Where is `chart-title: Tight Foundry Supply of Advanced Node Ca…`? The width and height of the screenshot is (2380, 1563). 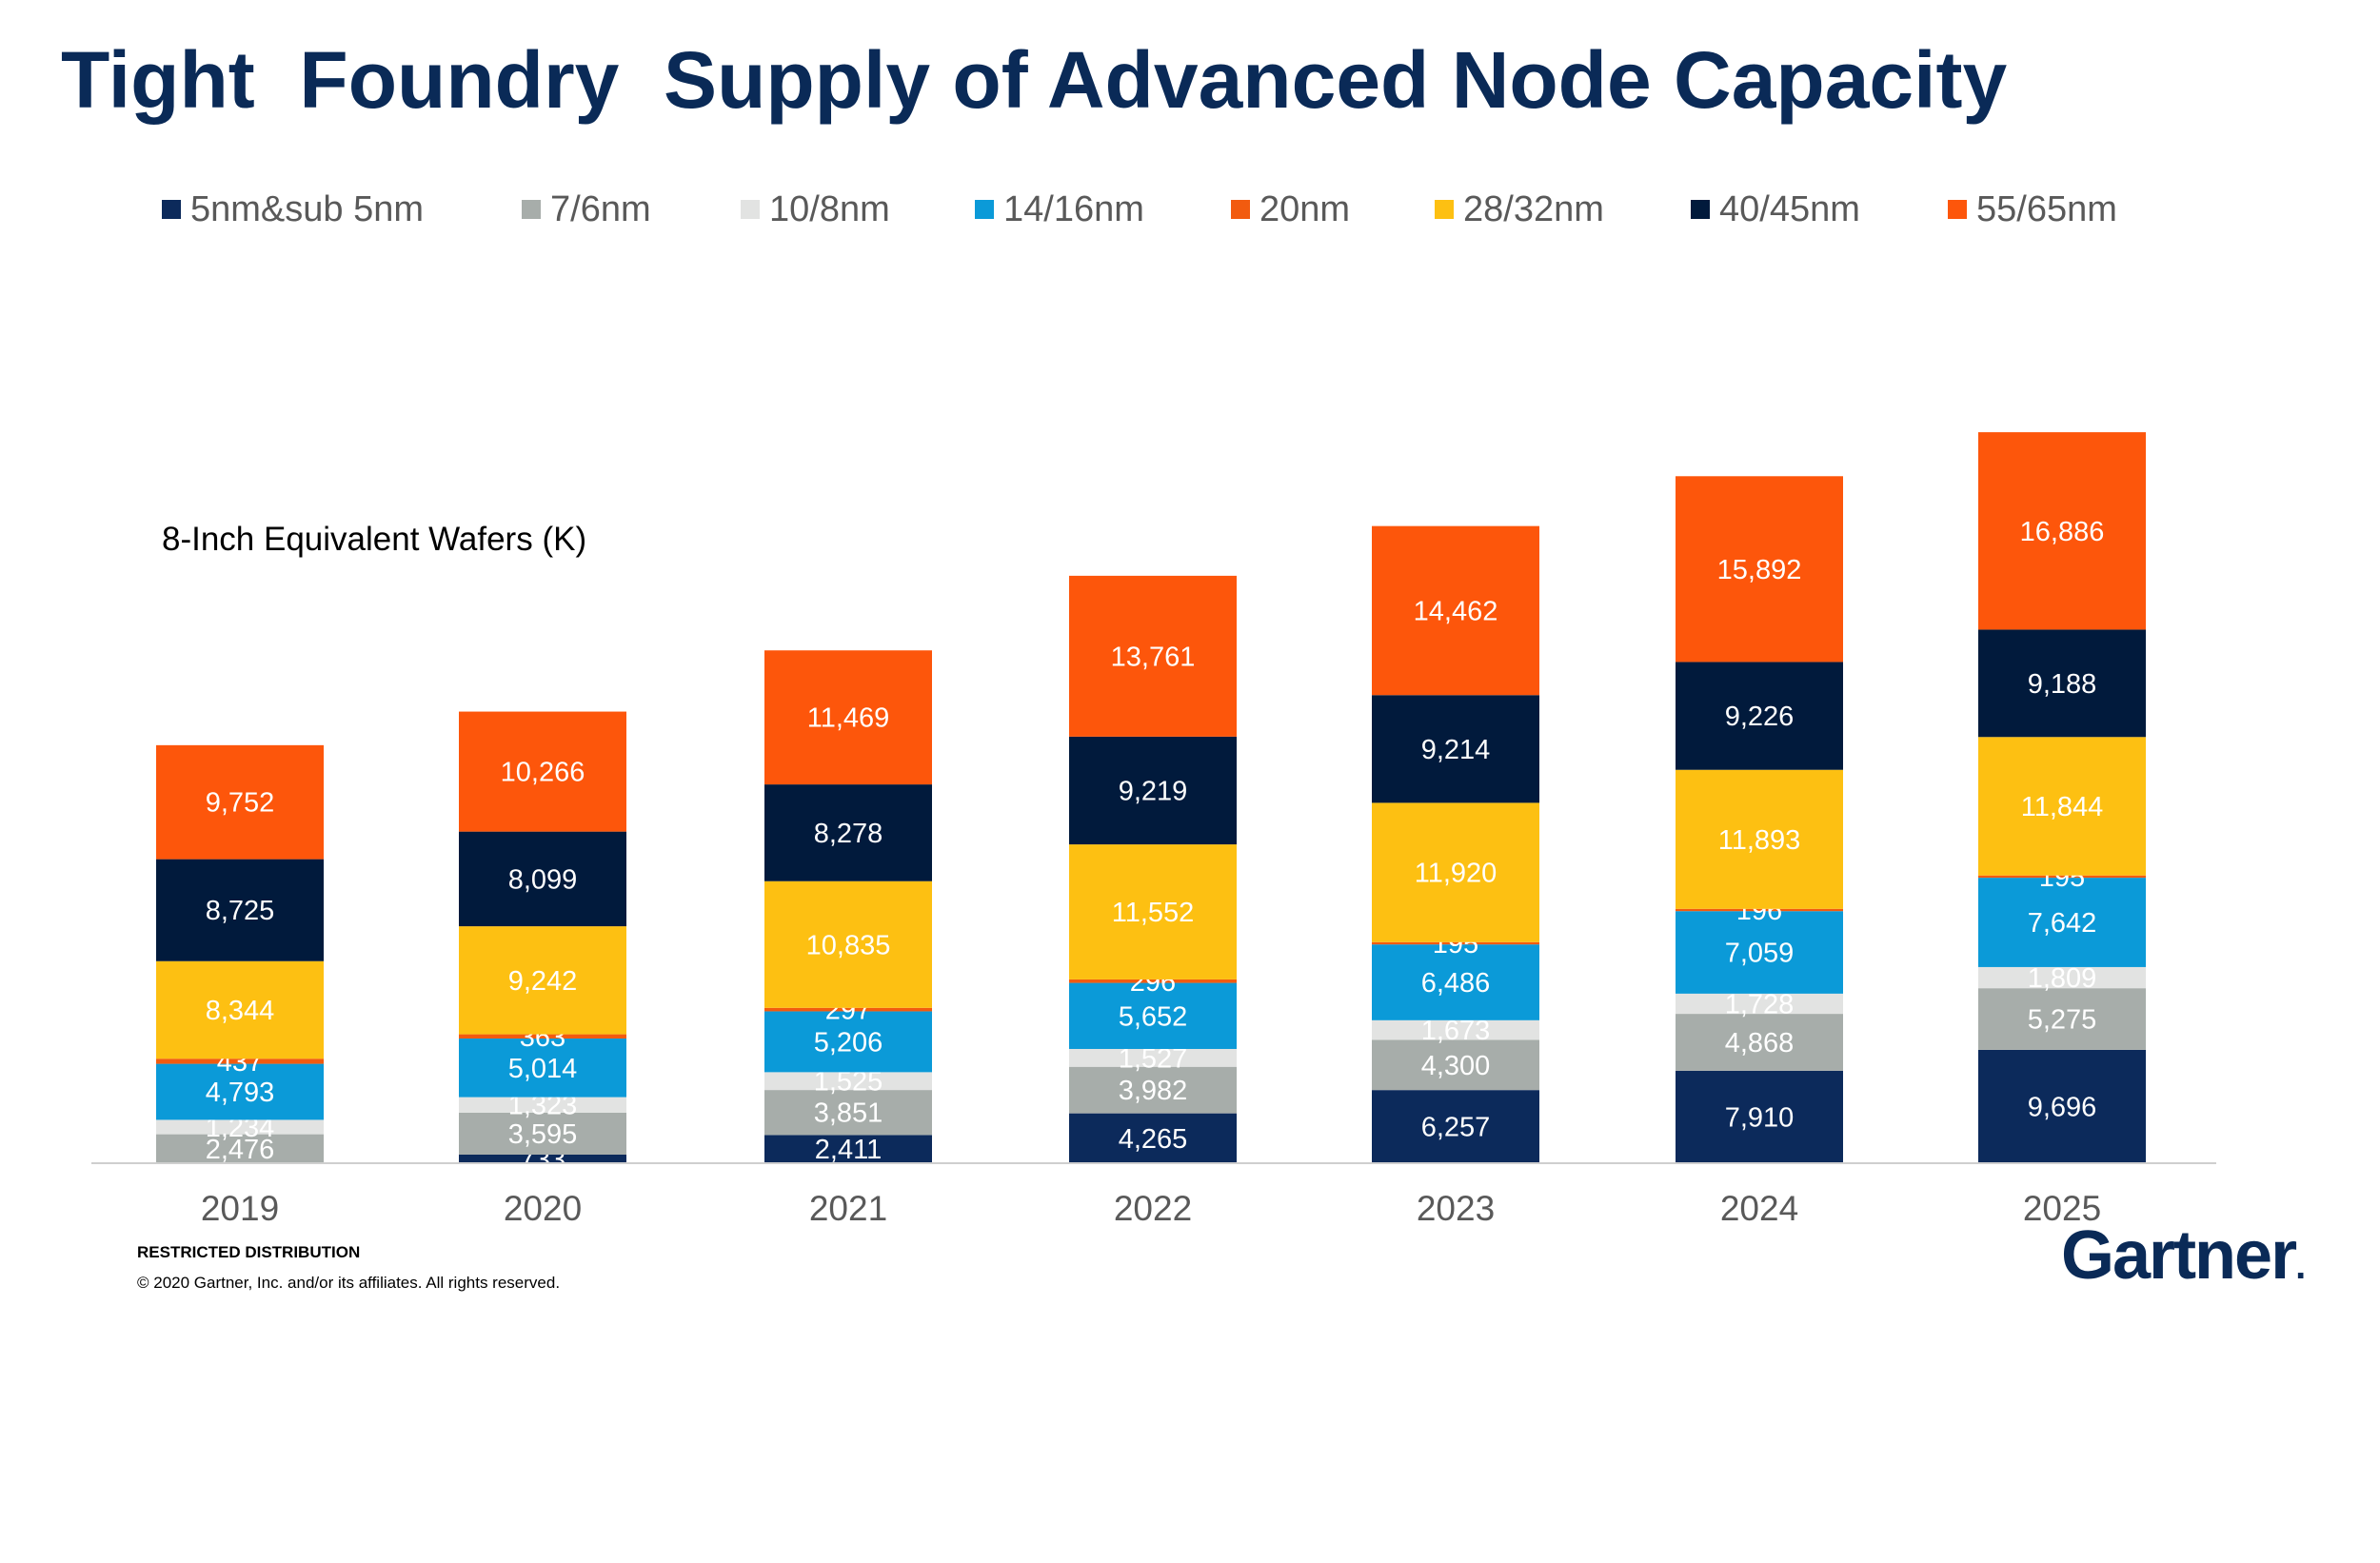 chart-title: Tight Foundry Supply of Advanced Node Ca… is located at coordinates (1034, 80).